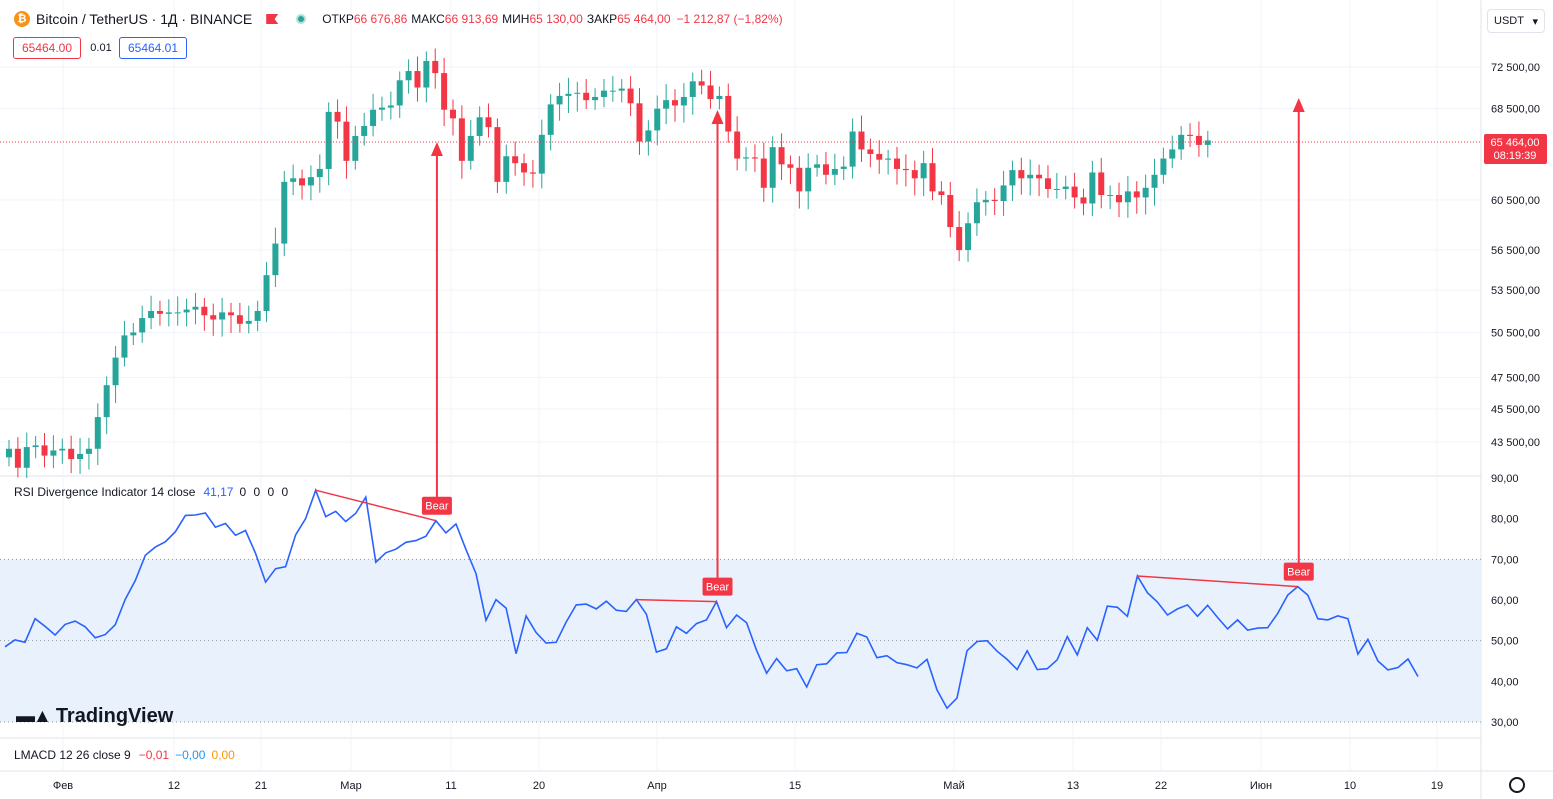 The height and width of the screenshot is (799, 1553). I want to click on x-tick-label: Фев, so click(63, 786).